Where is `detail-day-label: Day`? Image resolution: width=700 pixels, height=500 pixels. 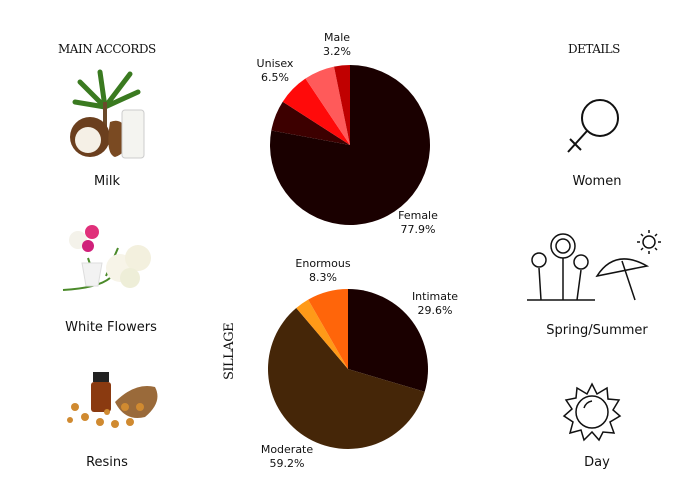 detail-day-label: Day is located at coordinates (597, 462).